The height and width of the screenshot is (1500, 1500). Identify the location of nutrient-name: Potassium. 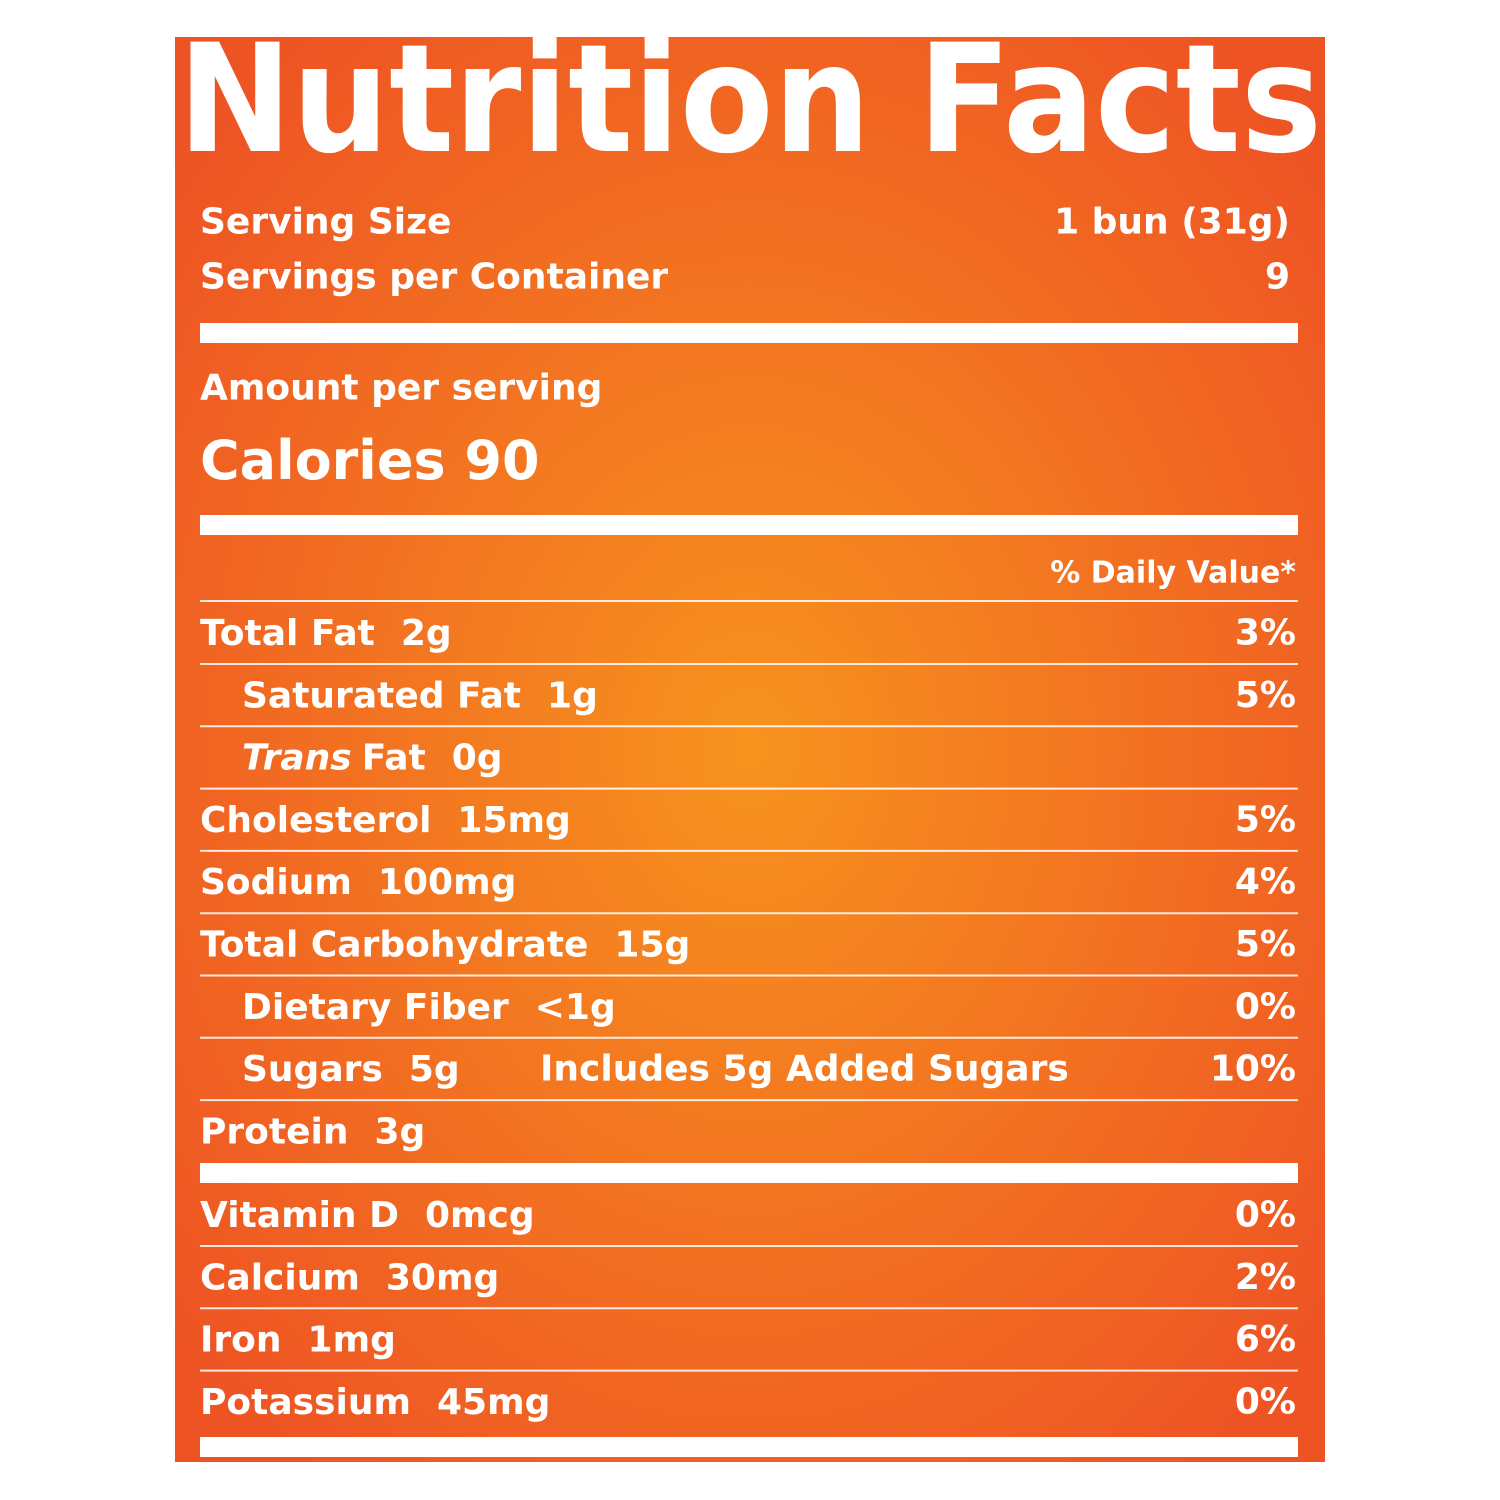
(305, 1401).